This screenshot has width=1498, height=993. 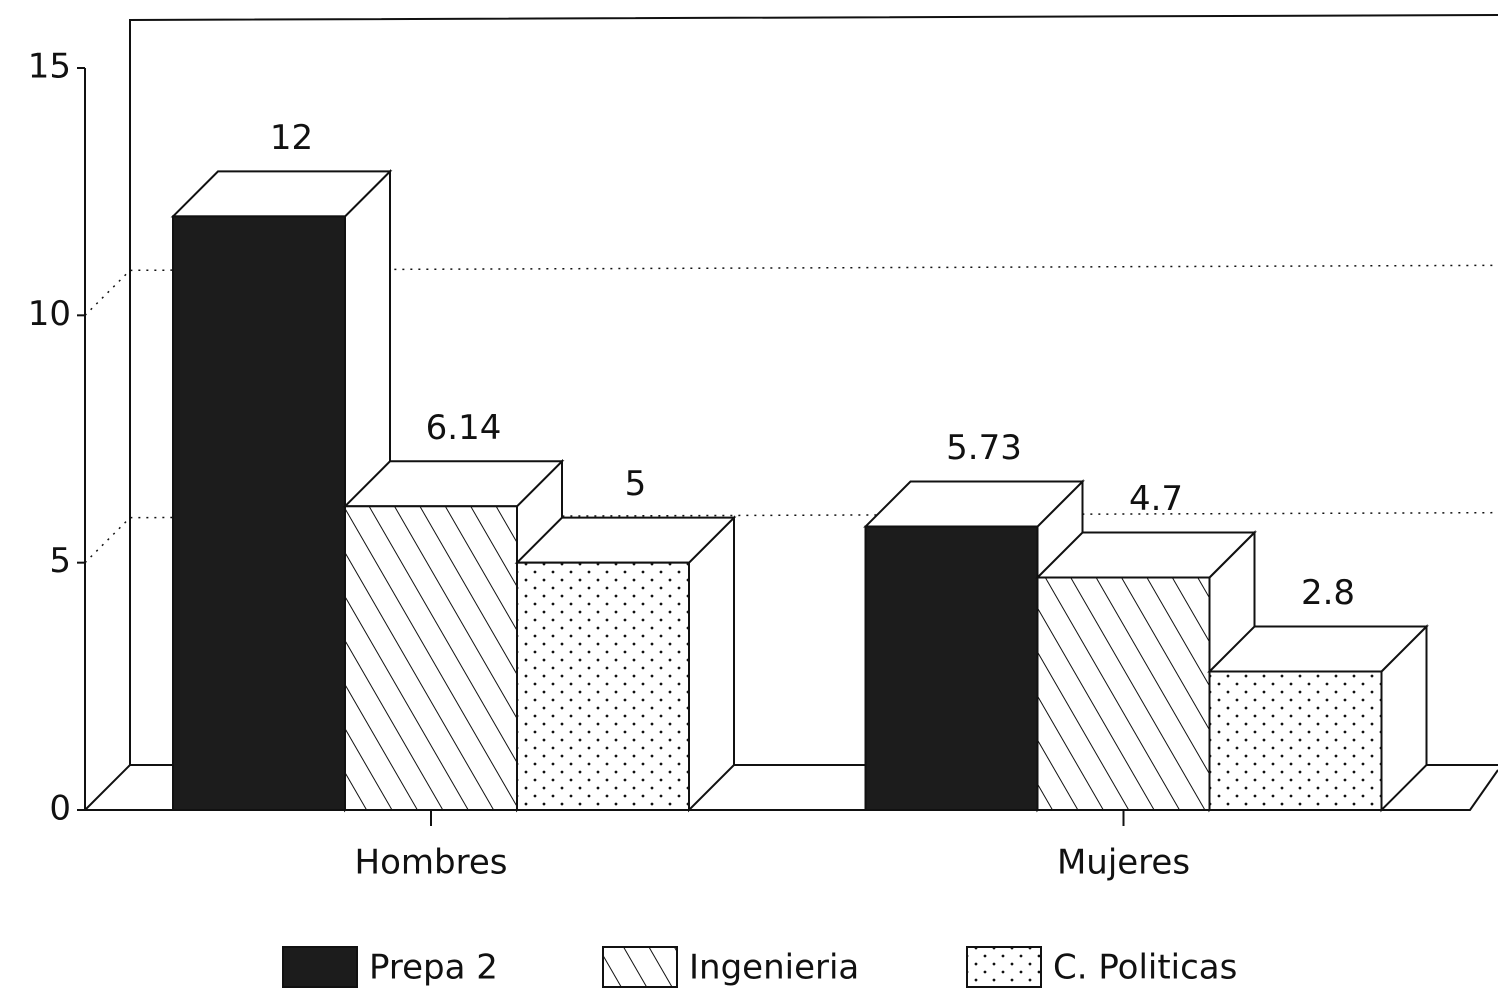 I want to click on value-label: 12, so click(x=291, y=138).